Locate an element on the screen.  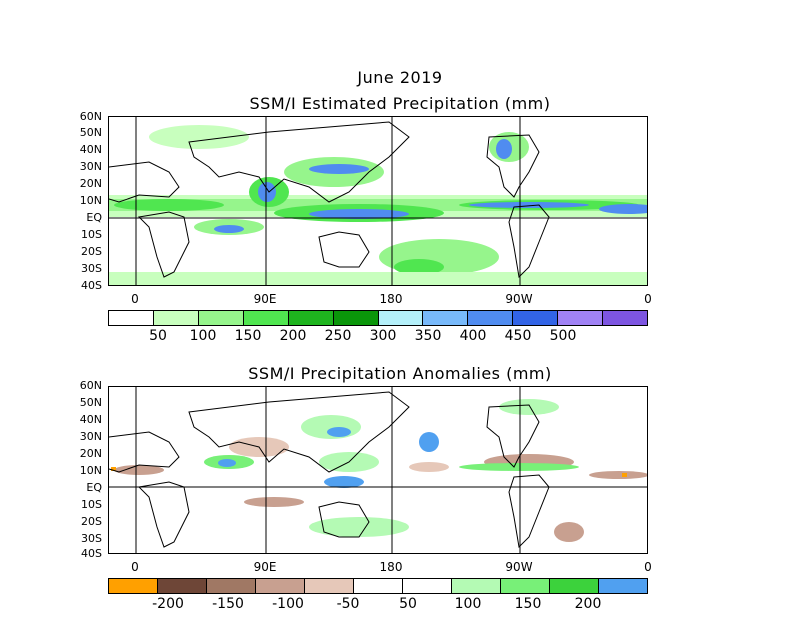
top-lat-60n: 60N is located at coordinates (90, 116).